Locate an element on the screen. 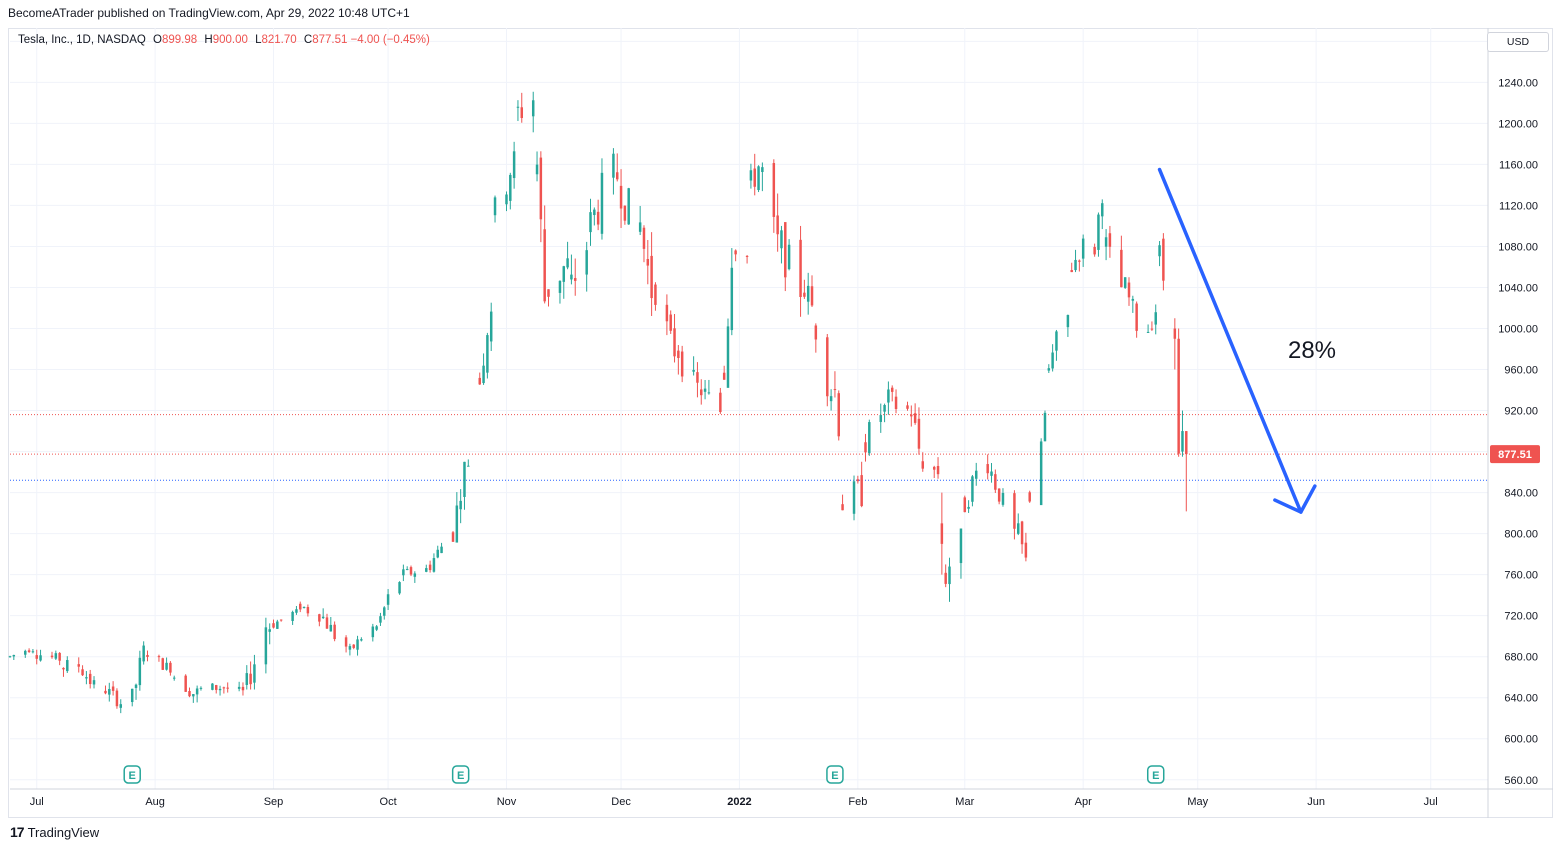  earnings-marker is located at coordinates (1155, 774).